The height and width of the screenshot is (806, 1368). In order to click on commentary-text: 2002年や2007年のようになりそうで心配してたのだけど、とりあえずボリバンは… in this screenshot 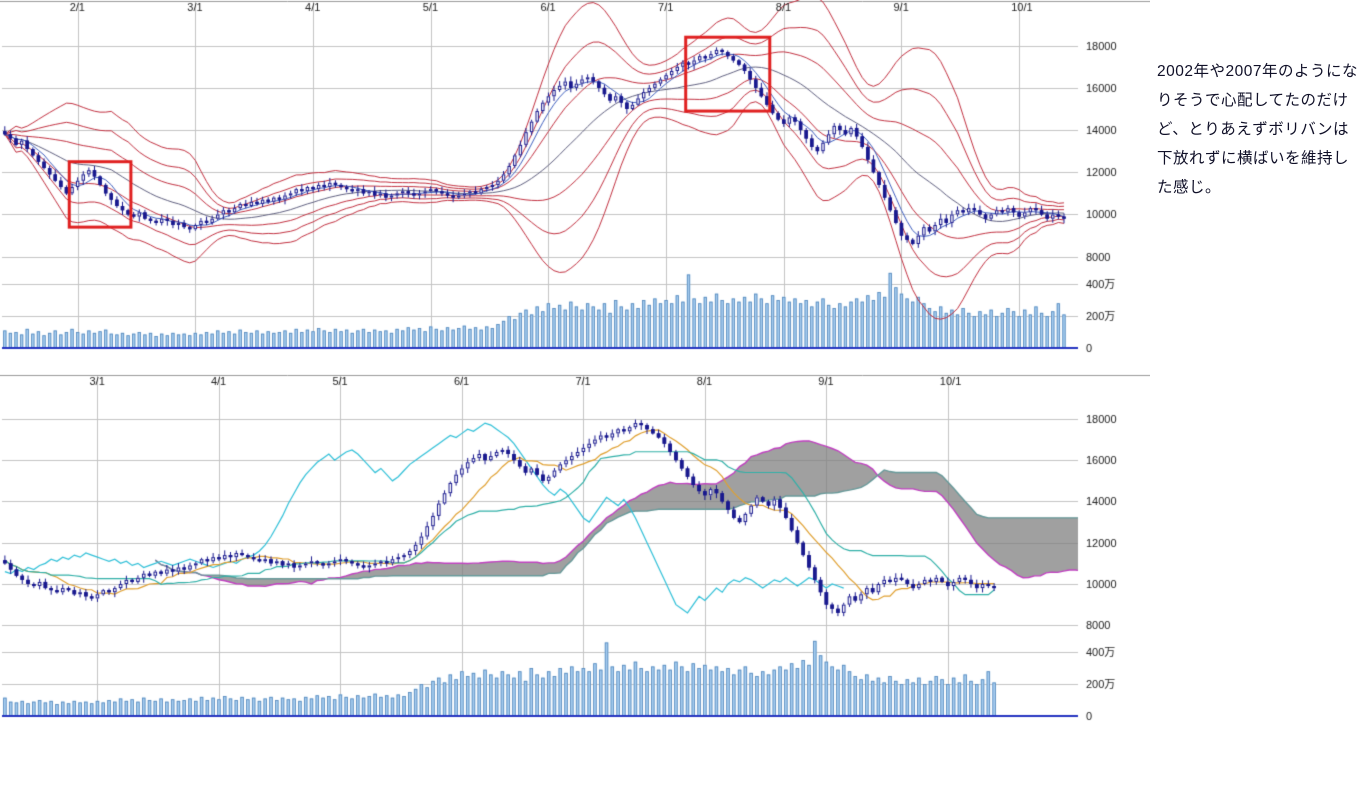, I will do `click(1257, 129)`.